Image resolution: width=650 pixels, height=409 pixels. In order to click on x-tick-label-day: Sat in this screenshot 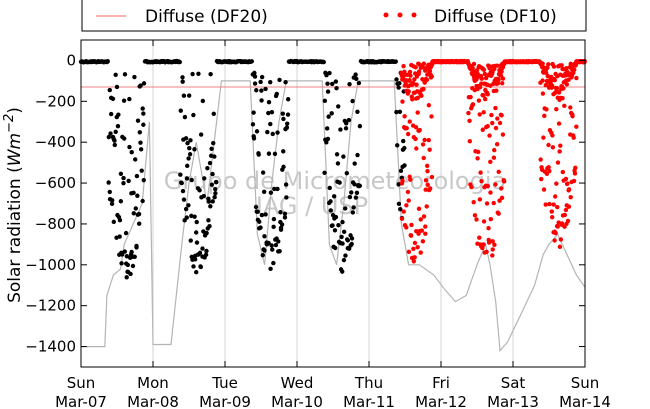, I will do `click(513, 383)`.